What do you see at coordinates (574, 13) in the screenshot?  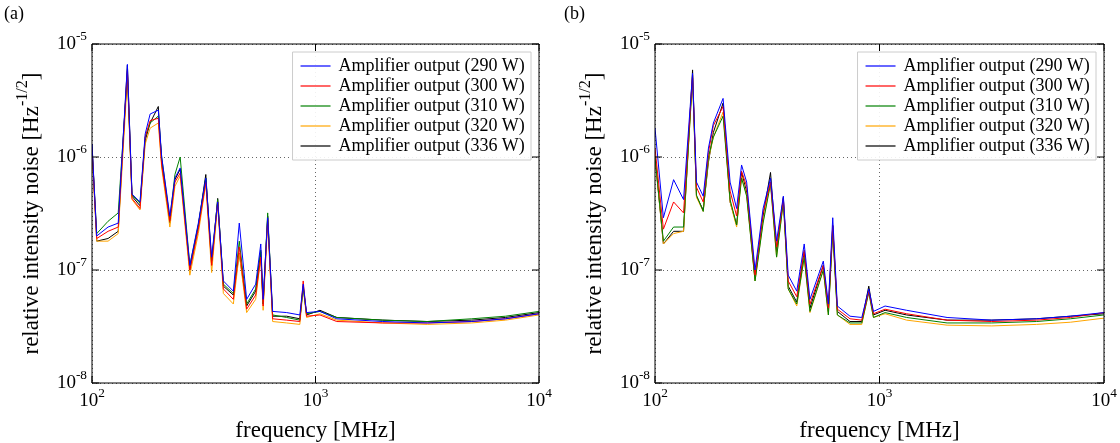 I see `text: (b)` at bounding box center [574, 13].